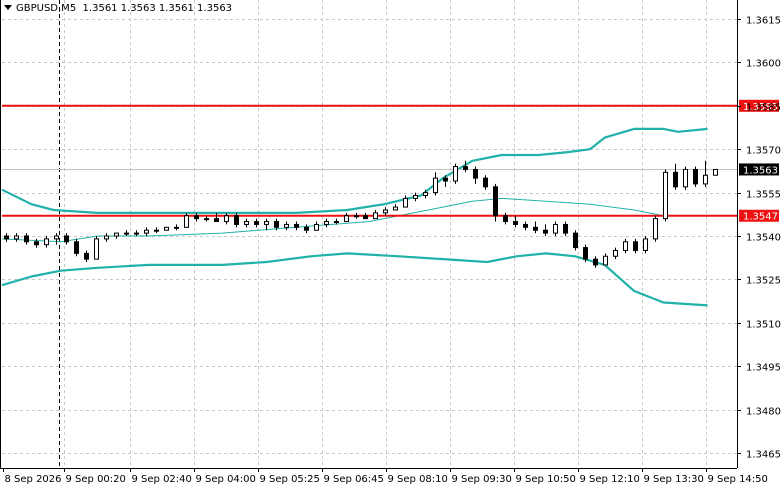 The image size is (781, 489). I want to click on chart-header: GBPUSD,M5 1.3561 1.3563 1.3561 1.3563, so click(117, 8).